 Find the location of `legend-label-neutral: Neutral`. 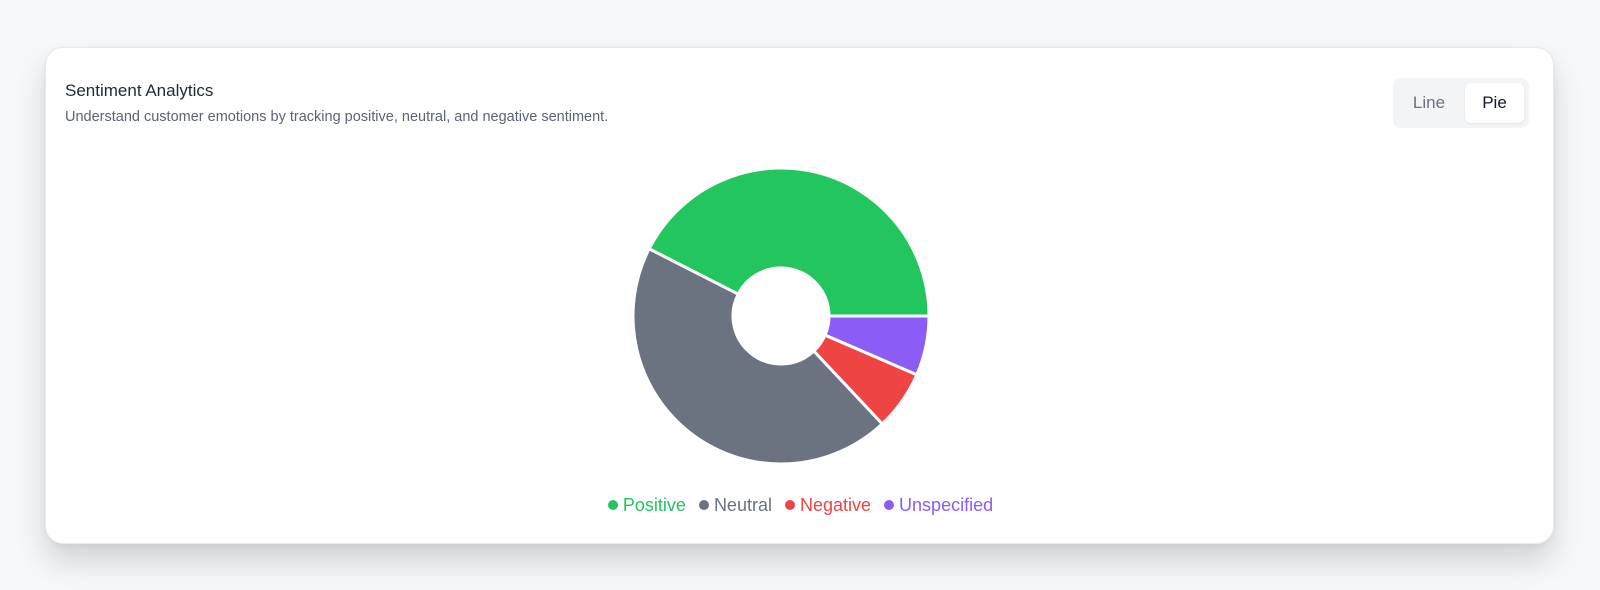

legend-label-neutral: Neutral is located at coordinates (742, 505).